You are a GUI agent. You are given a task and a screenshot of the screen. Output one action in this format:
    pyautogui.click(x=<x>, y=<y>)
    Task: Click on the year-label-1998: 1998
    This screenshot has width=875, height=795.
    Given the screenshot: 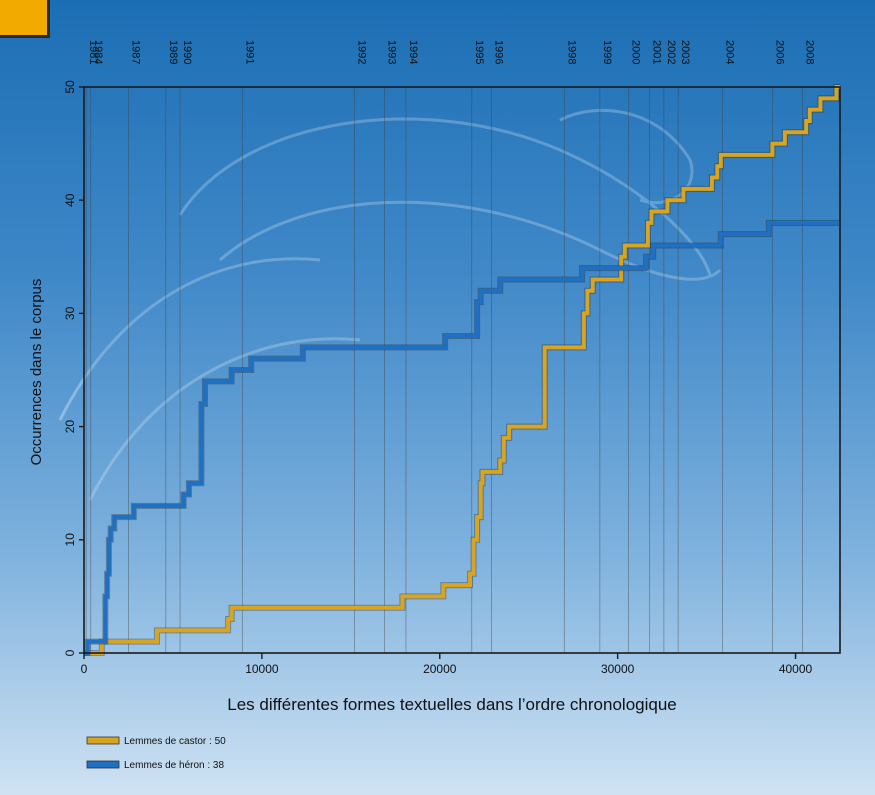 What is the action you would take?
    pyautogui.click(x=571, y=52)
    